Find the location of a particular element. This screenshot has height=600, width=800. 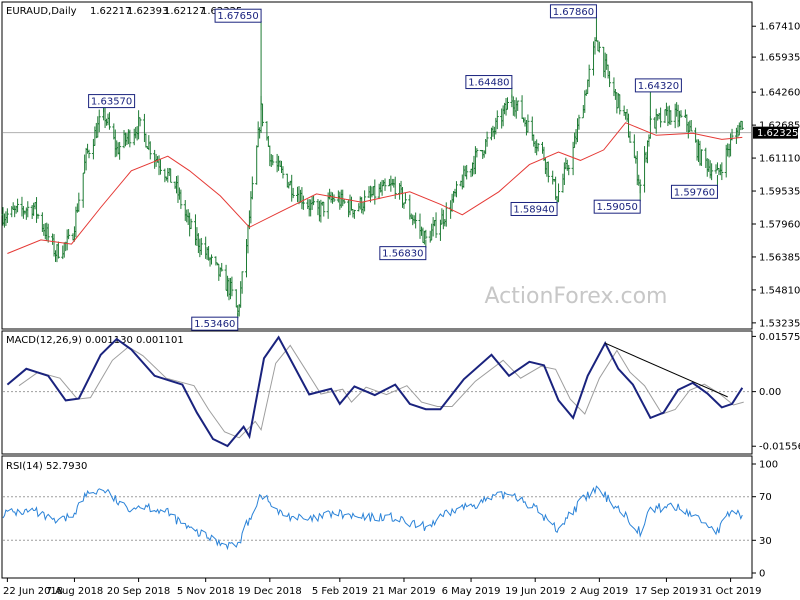

annotation-label: 1.64480 is located at coordinates (489, 82).